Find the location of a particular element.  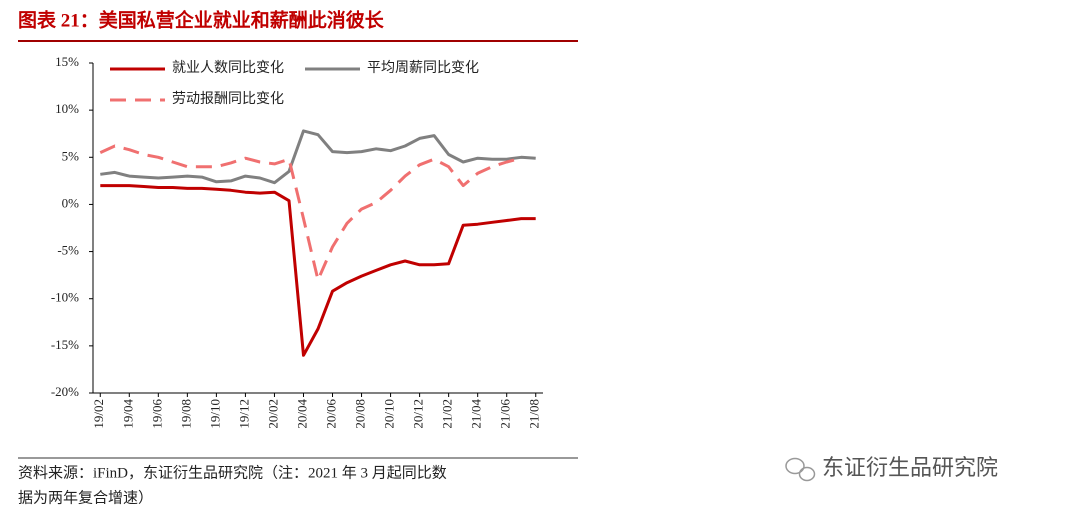

y-tick-label: 10% is located at coordinates (67, 108).